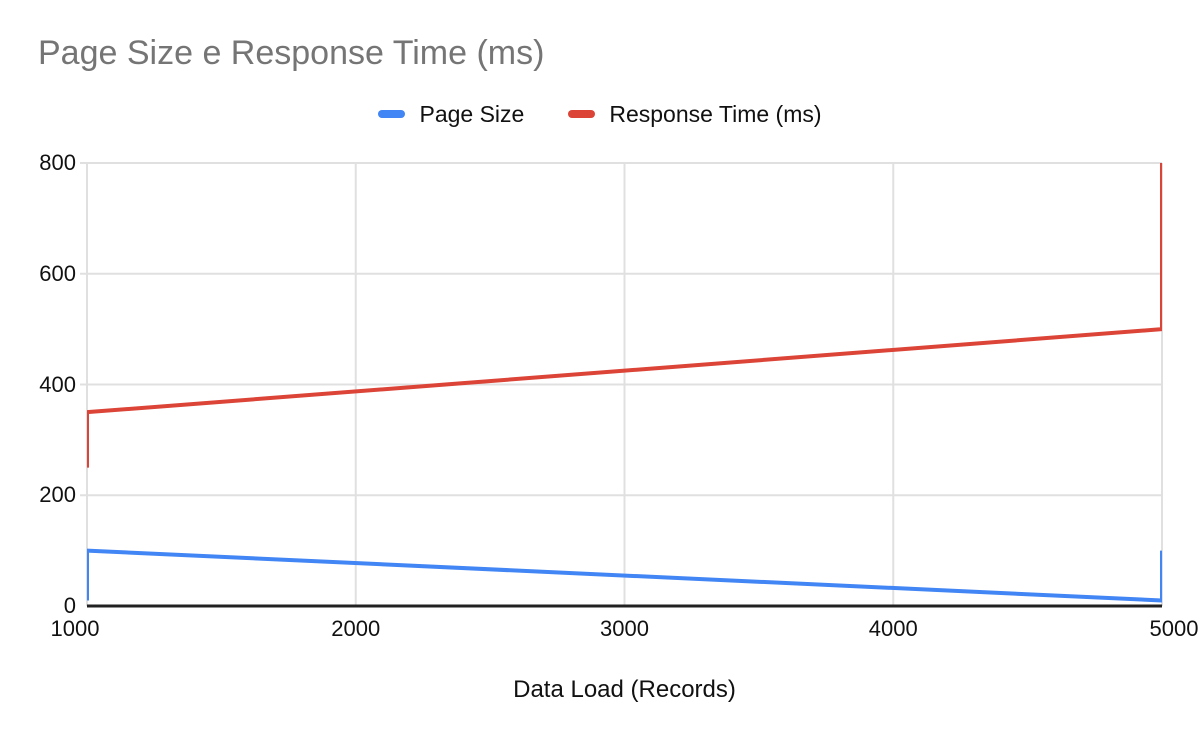  I want to click on legend-swatch-page-size-icon, so click(392, 114).